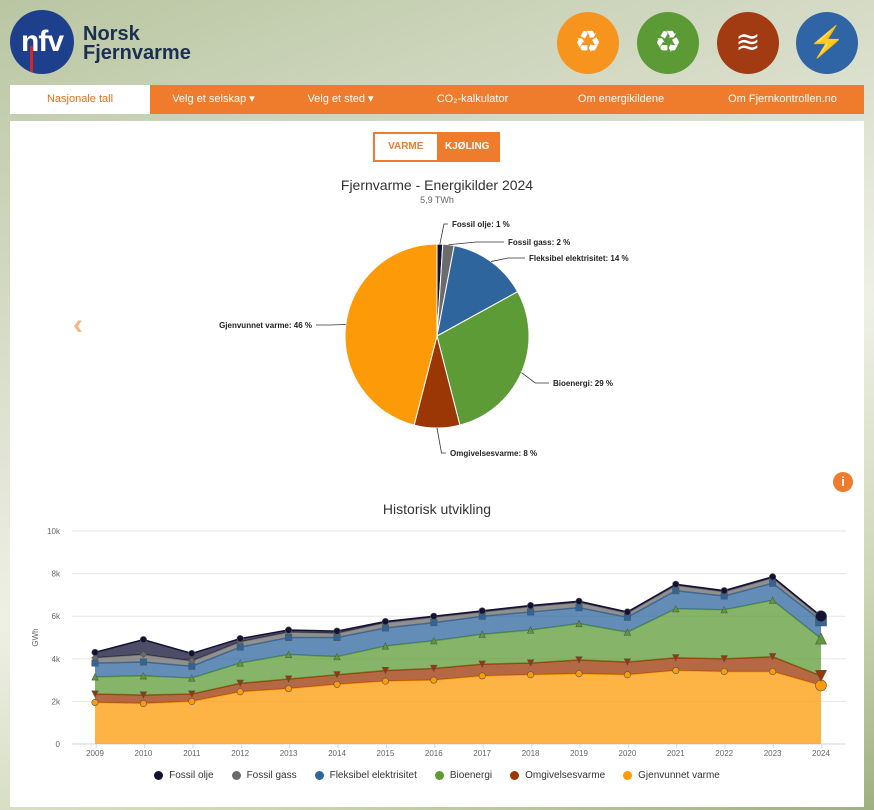  I want to click on site-header: nfv Norsk Fjernvarme ♻ ♻ ≋ ⚡, so click(437, 43).